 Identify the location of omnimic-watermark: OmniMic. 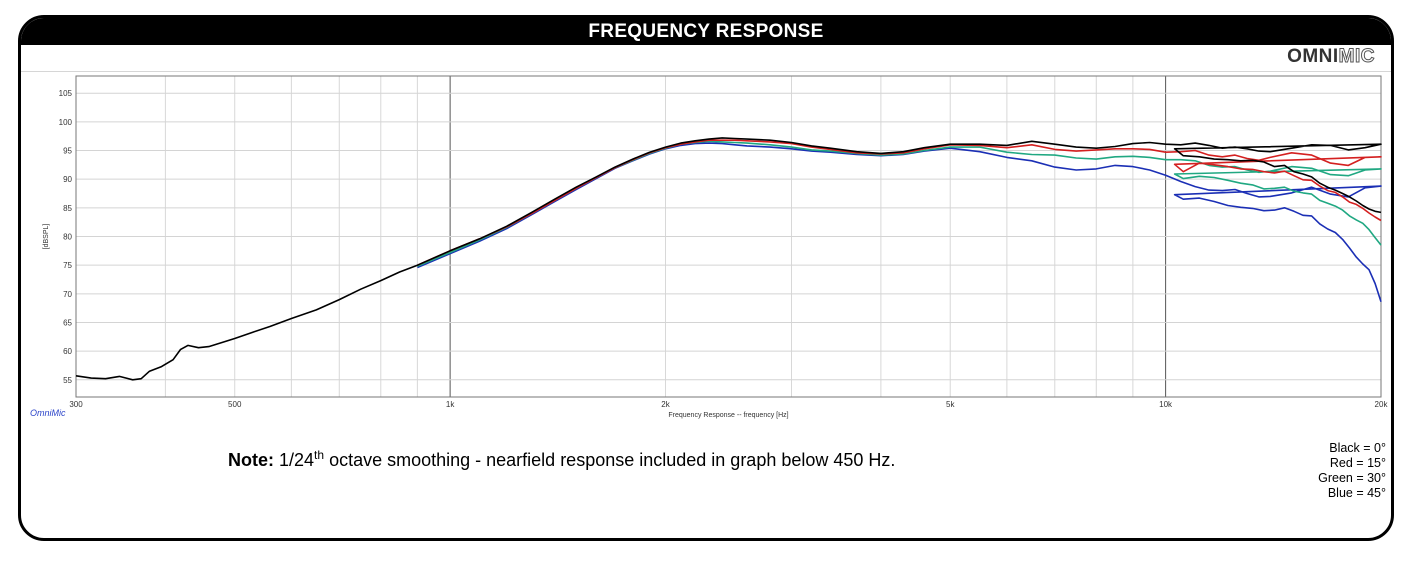
(48, 413).